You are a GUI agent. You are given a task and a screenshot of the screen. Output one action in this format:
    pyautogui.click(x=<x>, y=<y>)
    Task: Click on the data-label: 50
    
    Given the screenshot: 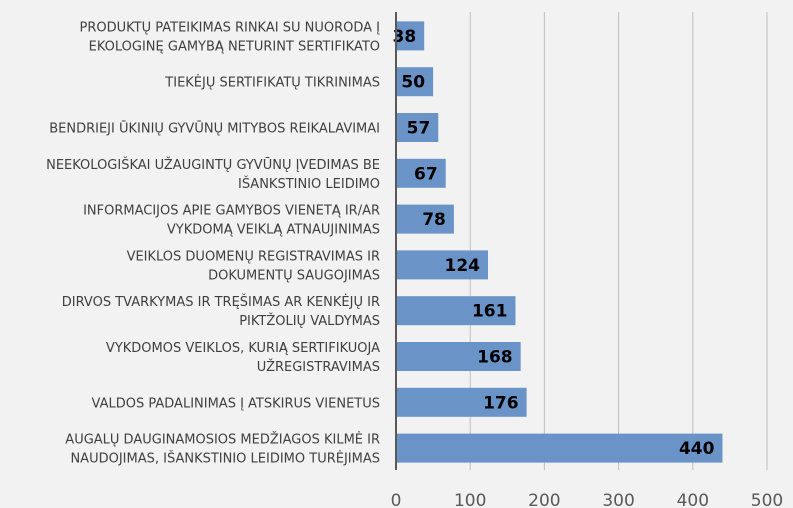 What is the action you would take?
    pyautogui.click(x=413, y=83)
    